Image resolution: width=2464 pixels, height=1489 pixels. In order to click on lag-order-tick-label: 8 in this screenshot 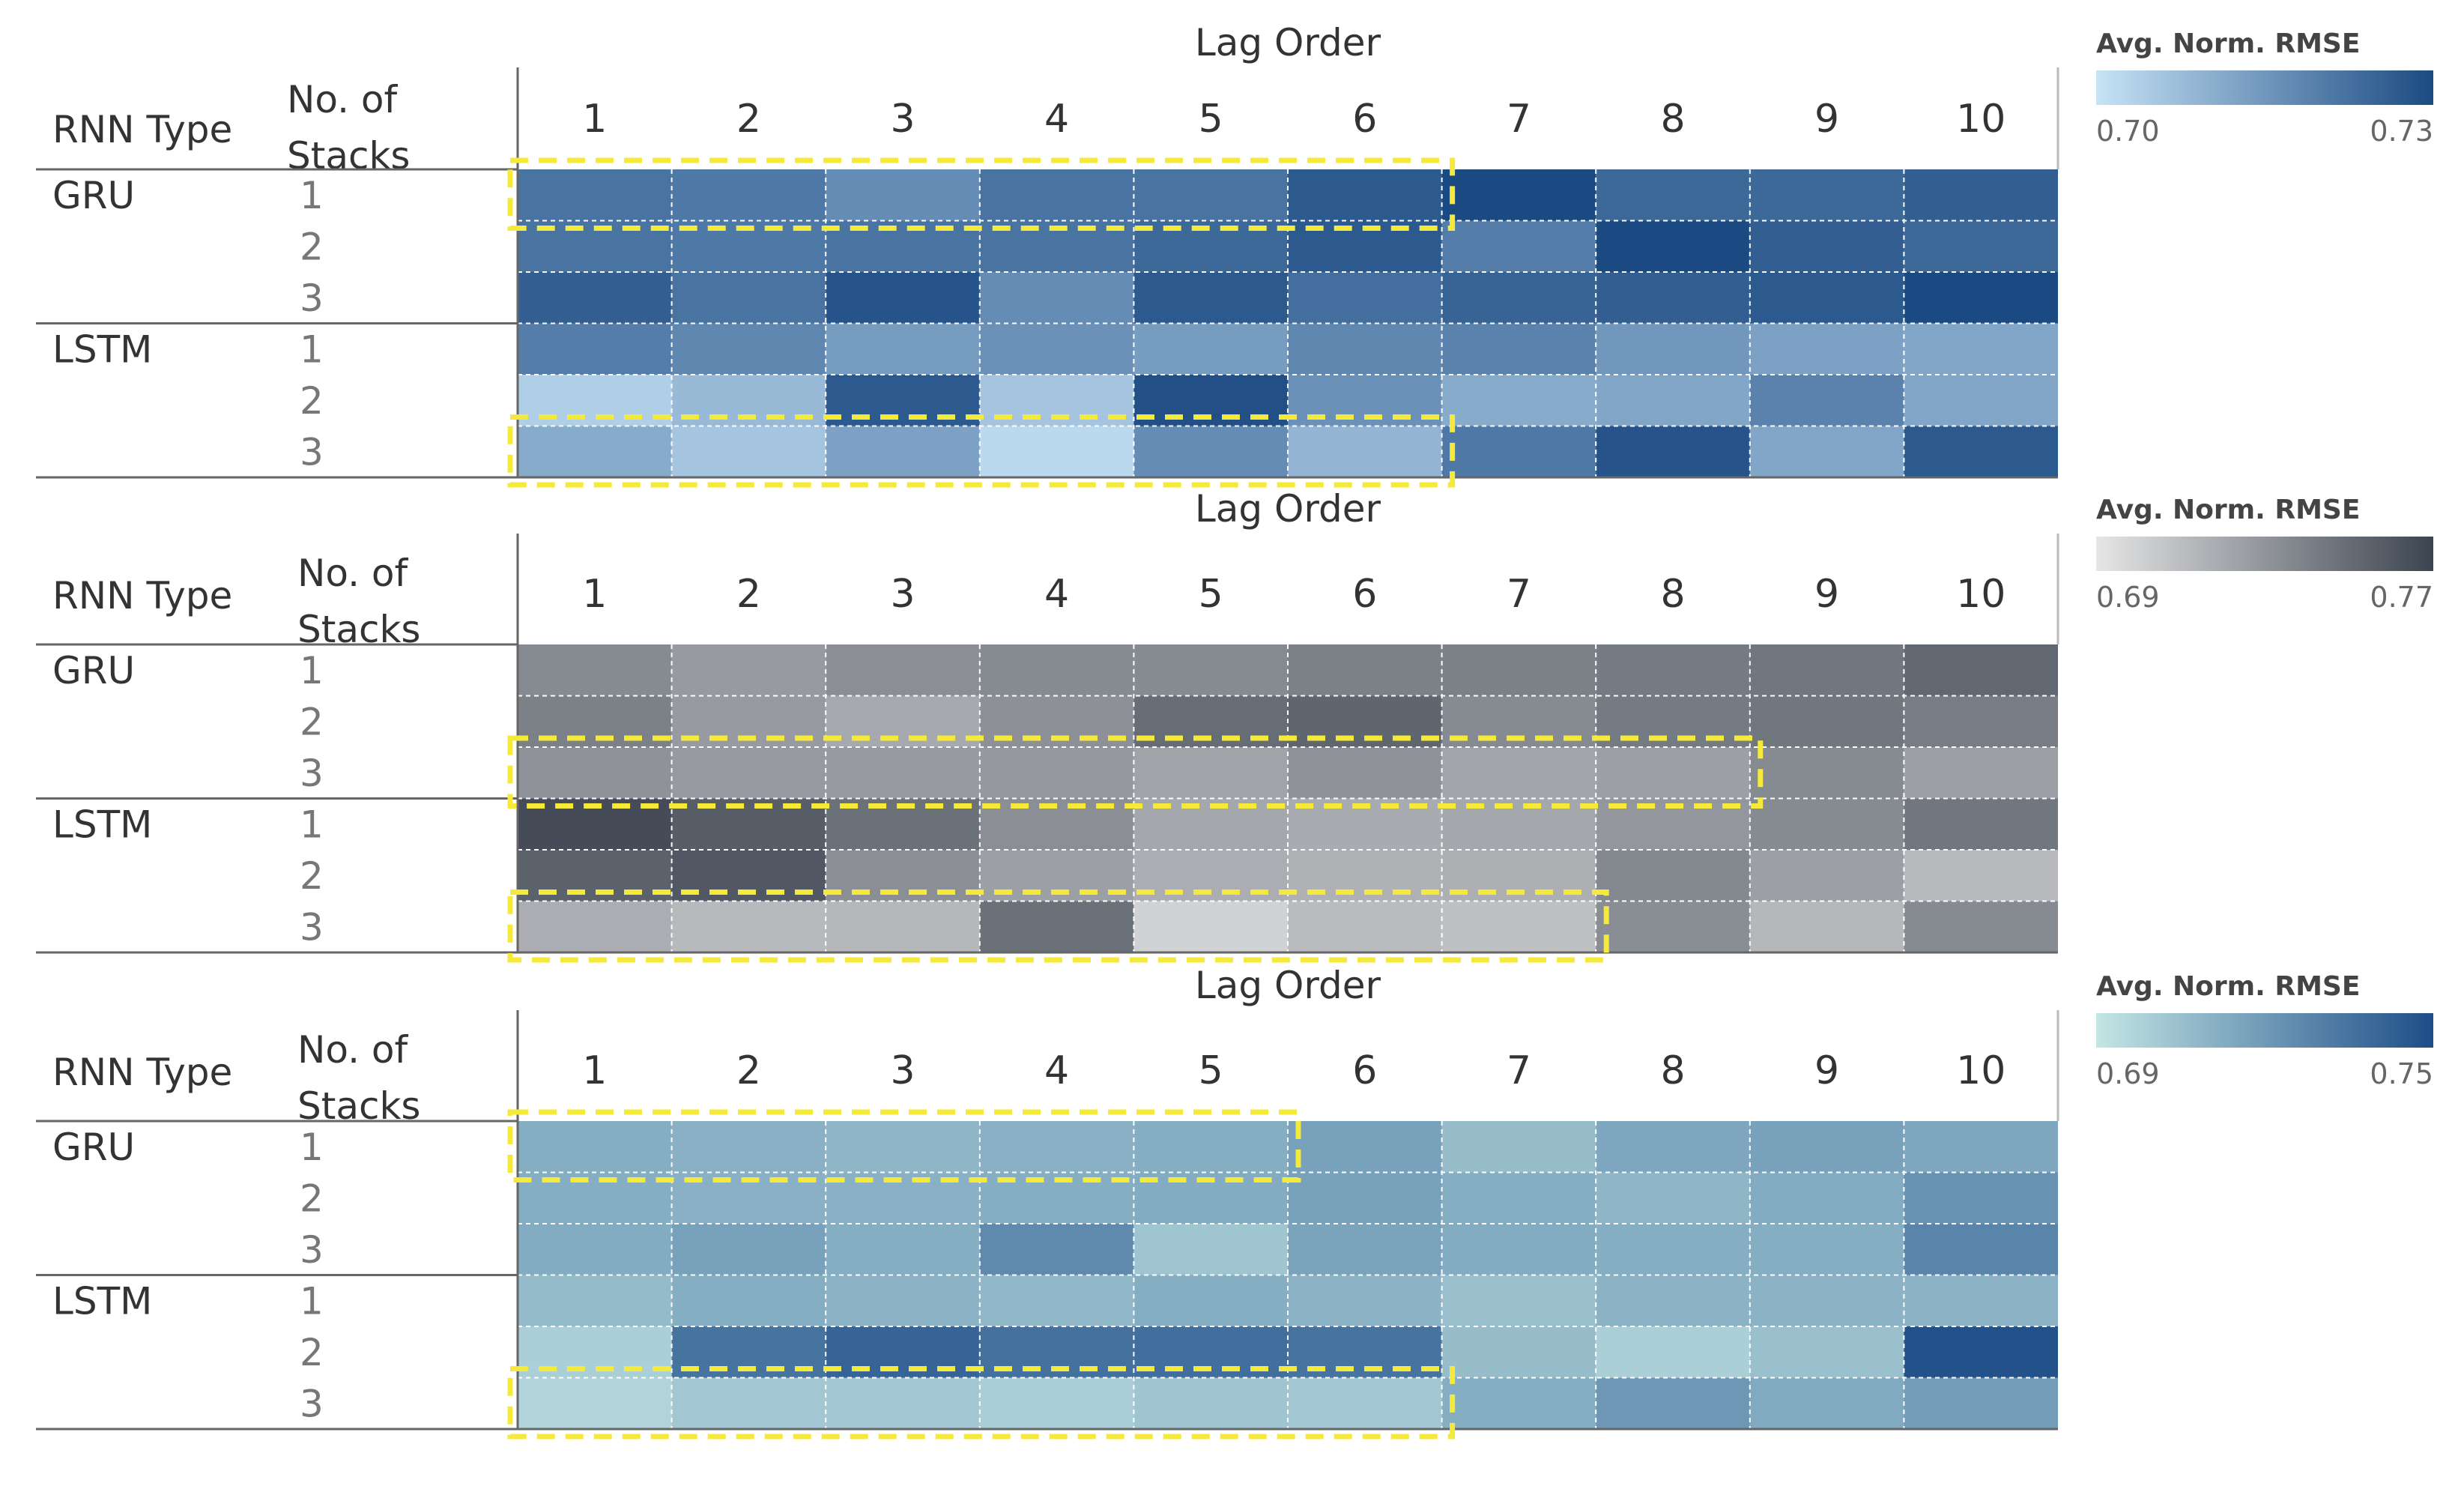, I will do `click(1672, 119)`.